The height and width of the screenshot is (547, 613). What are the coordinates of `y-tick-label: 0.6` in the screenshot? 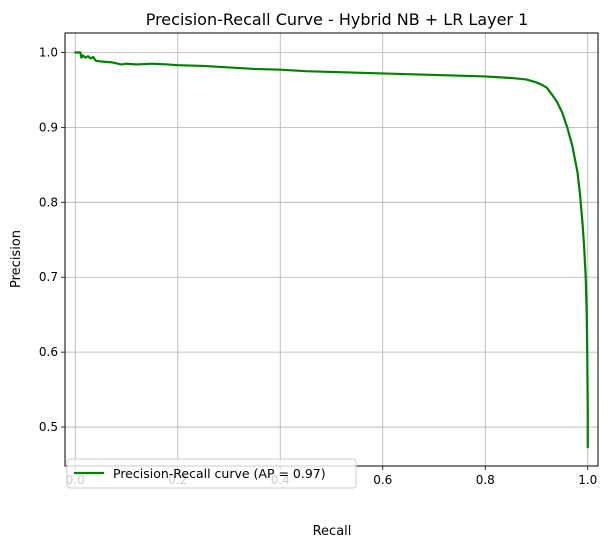 It's located at (48, 352).